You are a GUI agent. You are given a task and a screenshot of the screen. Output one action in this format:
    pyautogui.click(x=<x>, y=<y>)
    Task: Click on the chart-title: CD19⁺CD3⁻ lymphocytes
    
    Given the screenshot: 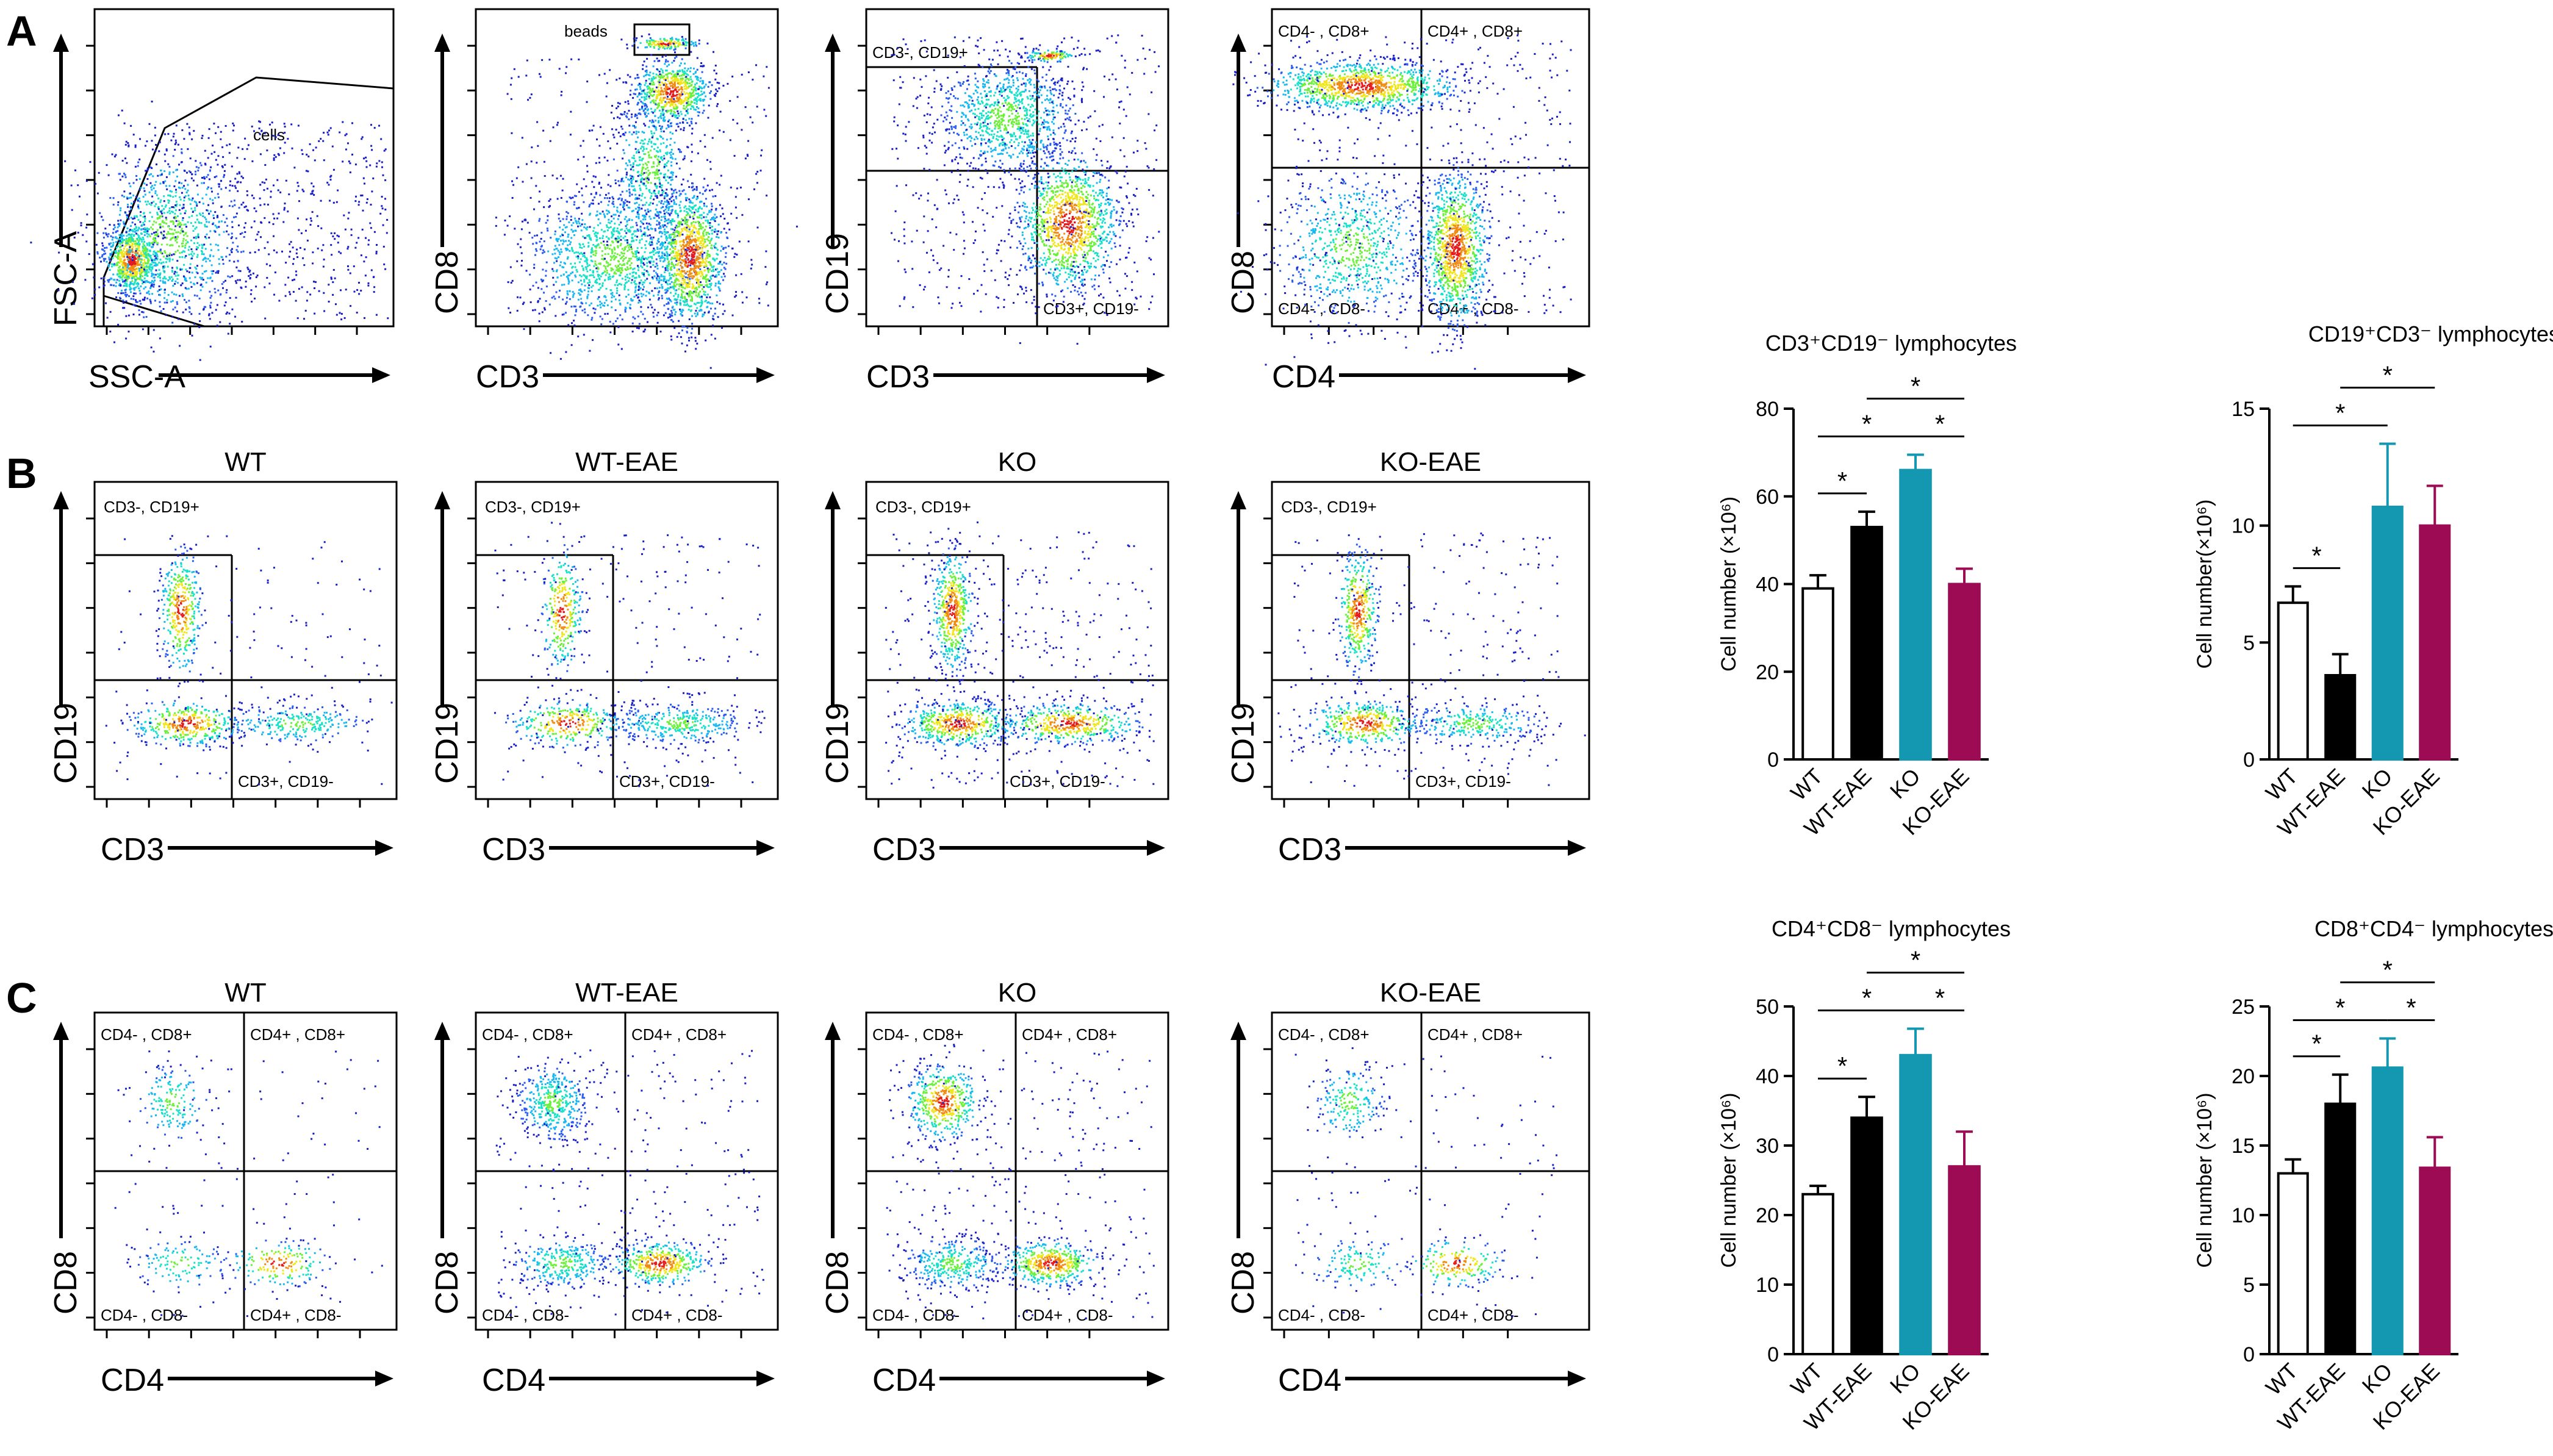 What is the action you would take?
    pyautogui.click(x=2430, y=334)
    